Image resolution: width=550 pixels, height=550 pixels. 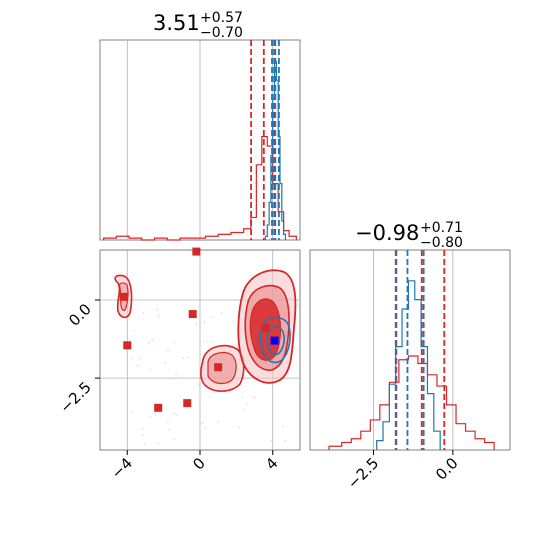 I want to click on bottom-right-title: −0.98, so click(x=387, y=233).